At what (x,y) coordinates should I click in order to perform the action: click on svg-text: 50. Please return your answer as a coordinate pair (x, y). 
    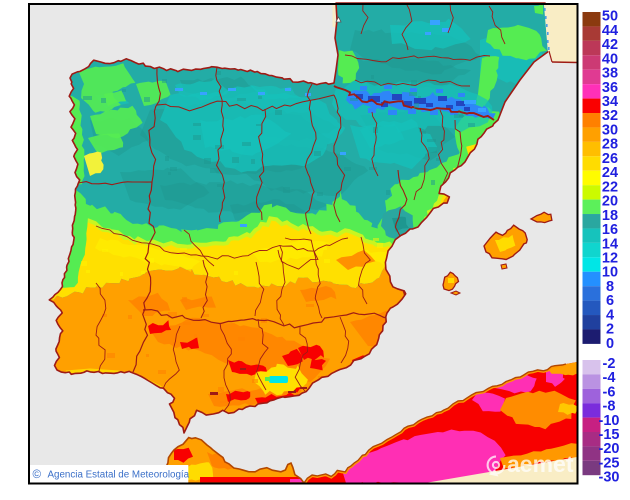
    Looking at the image, I should click on (610, 17).